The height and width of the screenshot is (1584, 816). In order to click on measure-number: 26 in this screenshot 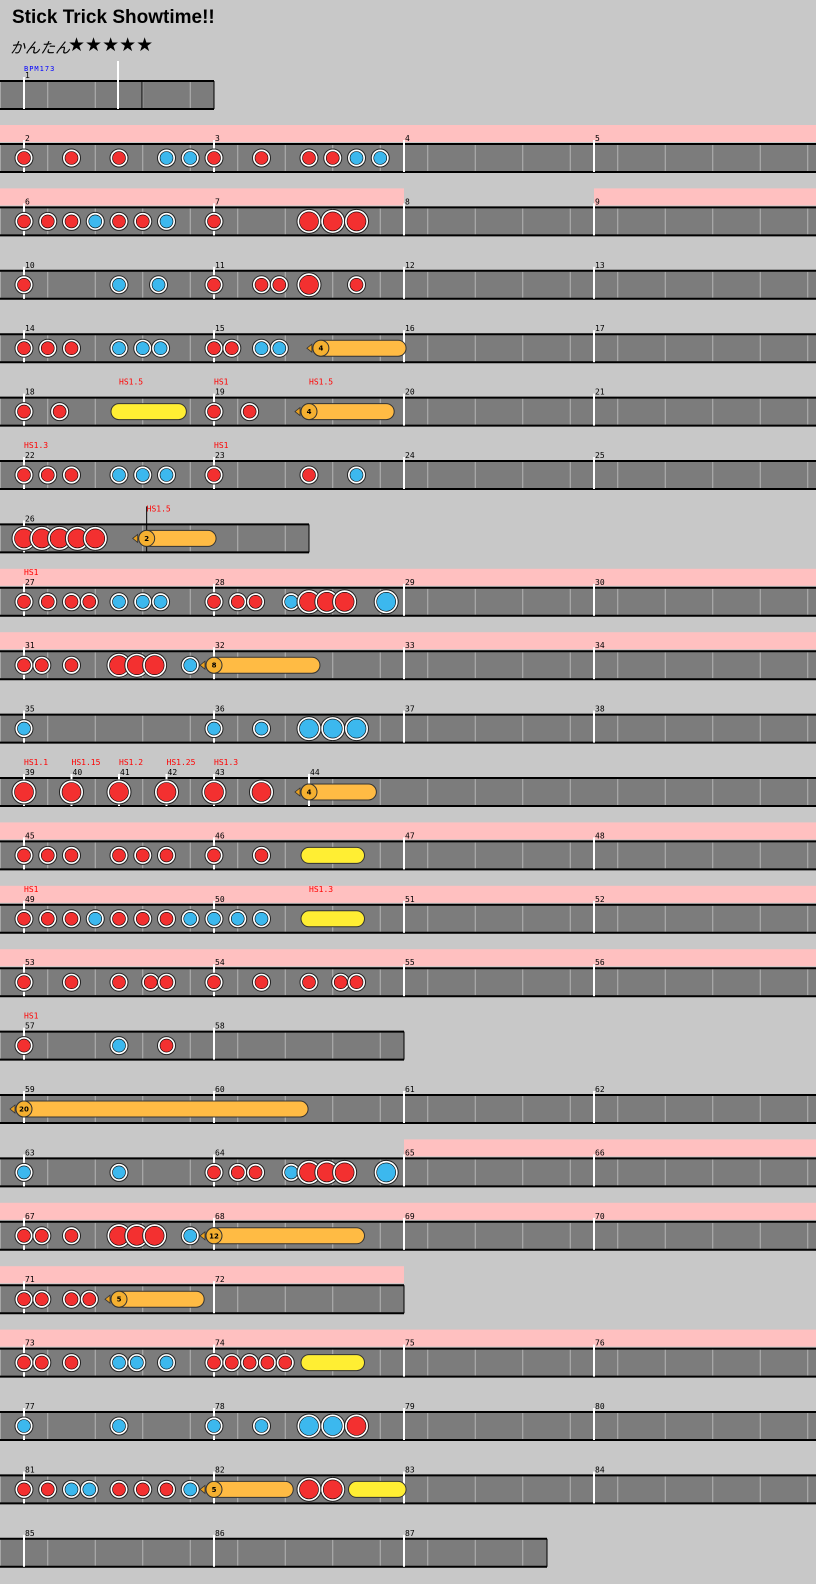, I will do `click(30, 518)`.